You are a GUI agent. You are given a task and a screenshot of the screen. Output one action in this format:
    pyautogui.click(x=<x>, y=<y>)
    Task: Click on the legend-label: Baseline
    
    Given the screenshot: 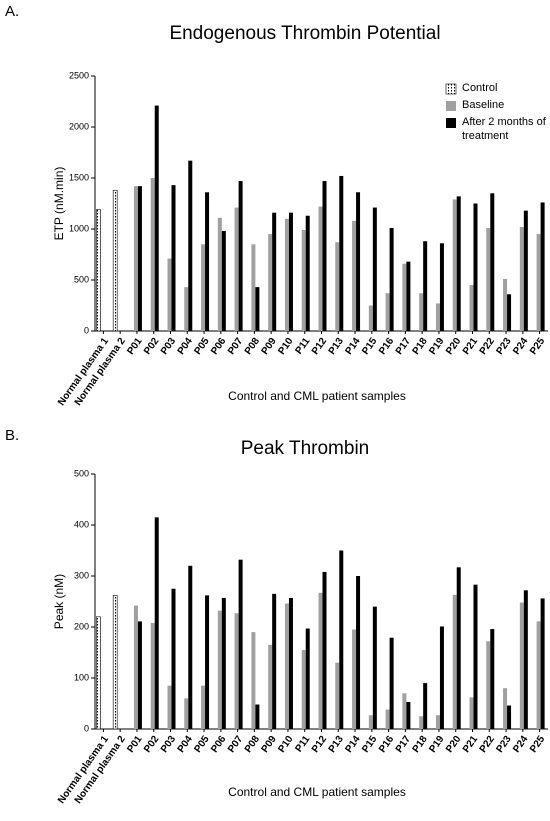 What is the action you would take?
    pyautogui.click(x=483, y=105)
    